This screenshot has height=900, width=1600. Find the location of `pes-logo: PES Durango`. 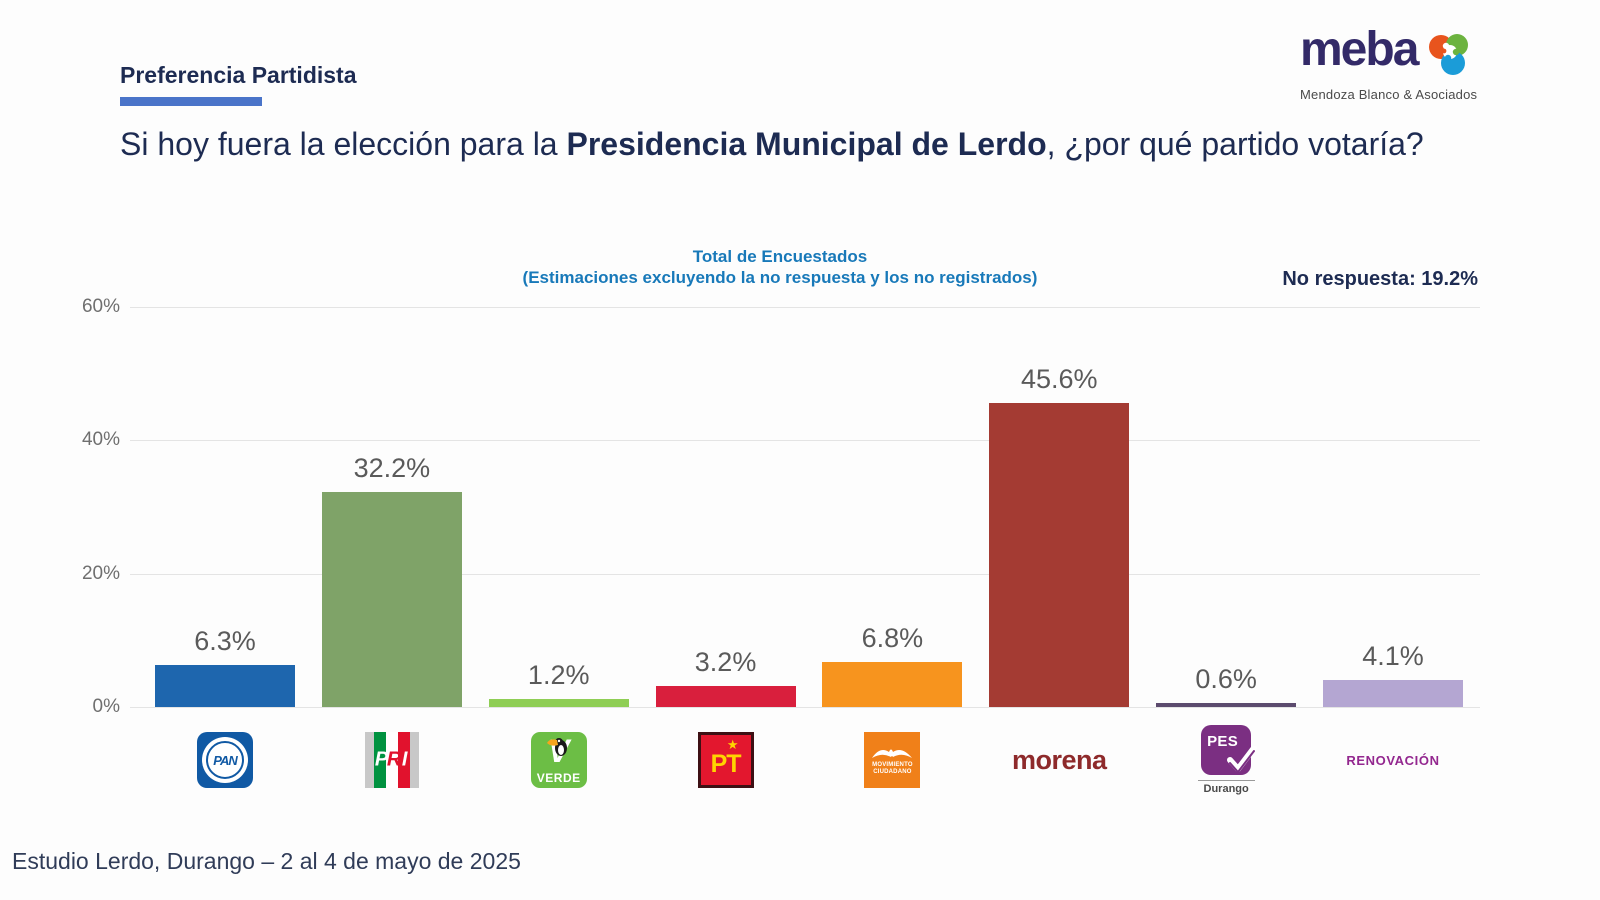

pes-logo: PES Durango is located at coordinates (1227, 760).